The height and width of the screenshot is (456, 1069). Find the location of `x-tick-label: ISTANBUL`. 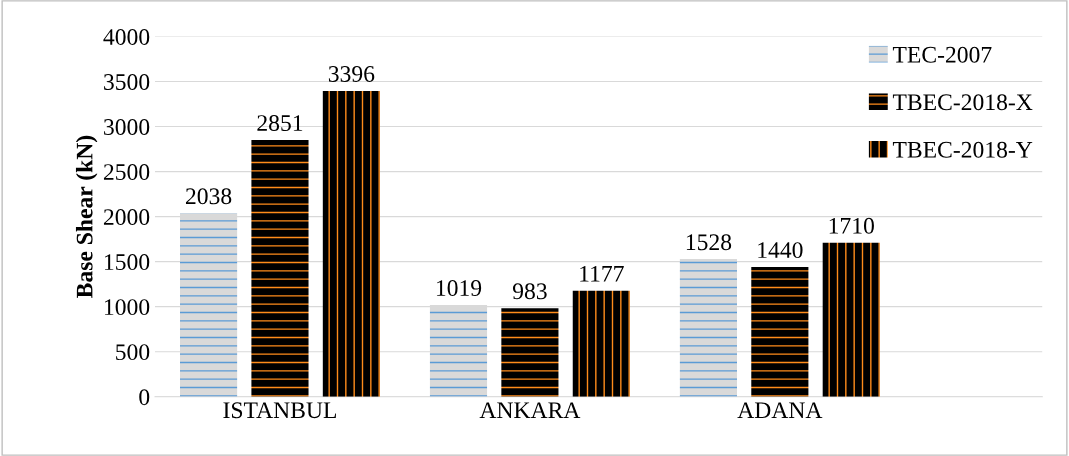

x-tick-label: ISTANBUL is located at coordinates (279, 410).